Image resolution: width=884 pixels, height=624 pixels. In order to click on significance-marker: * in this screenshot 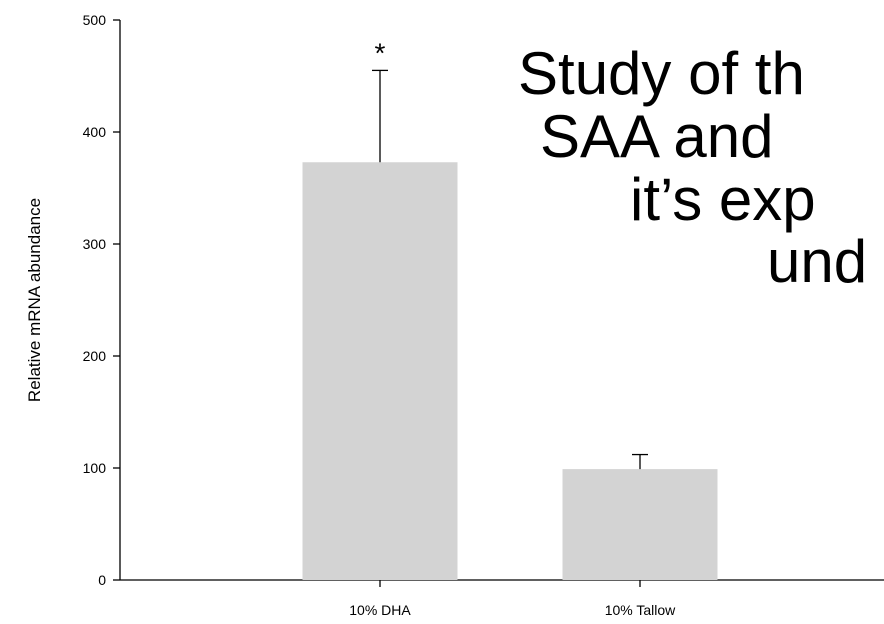, I will do `click(380, 52)`.